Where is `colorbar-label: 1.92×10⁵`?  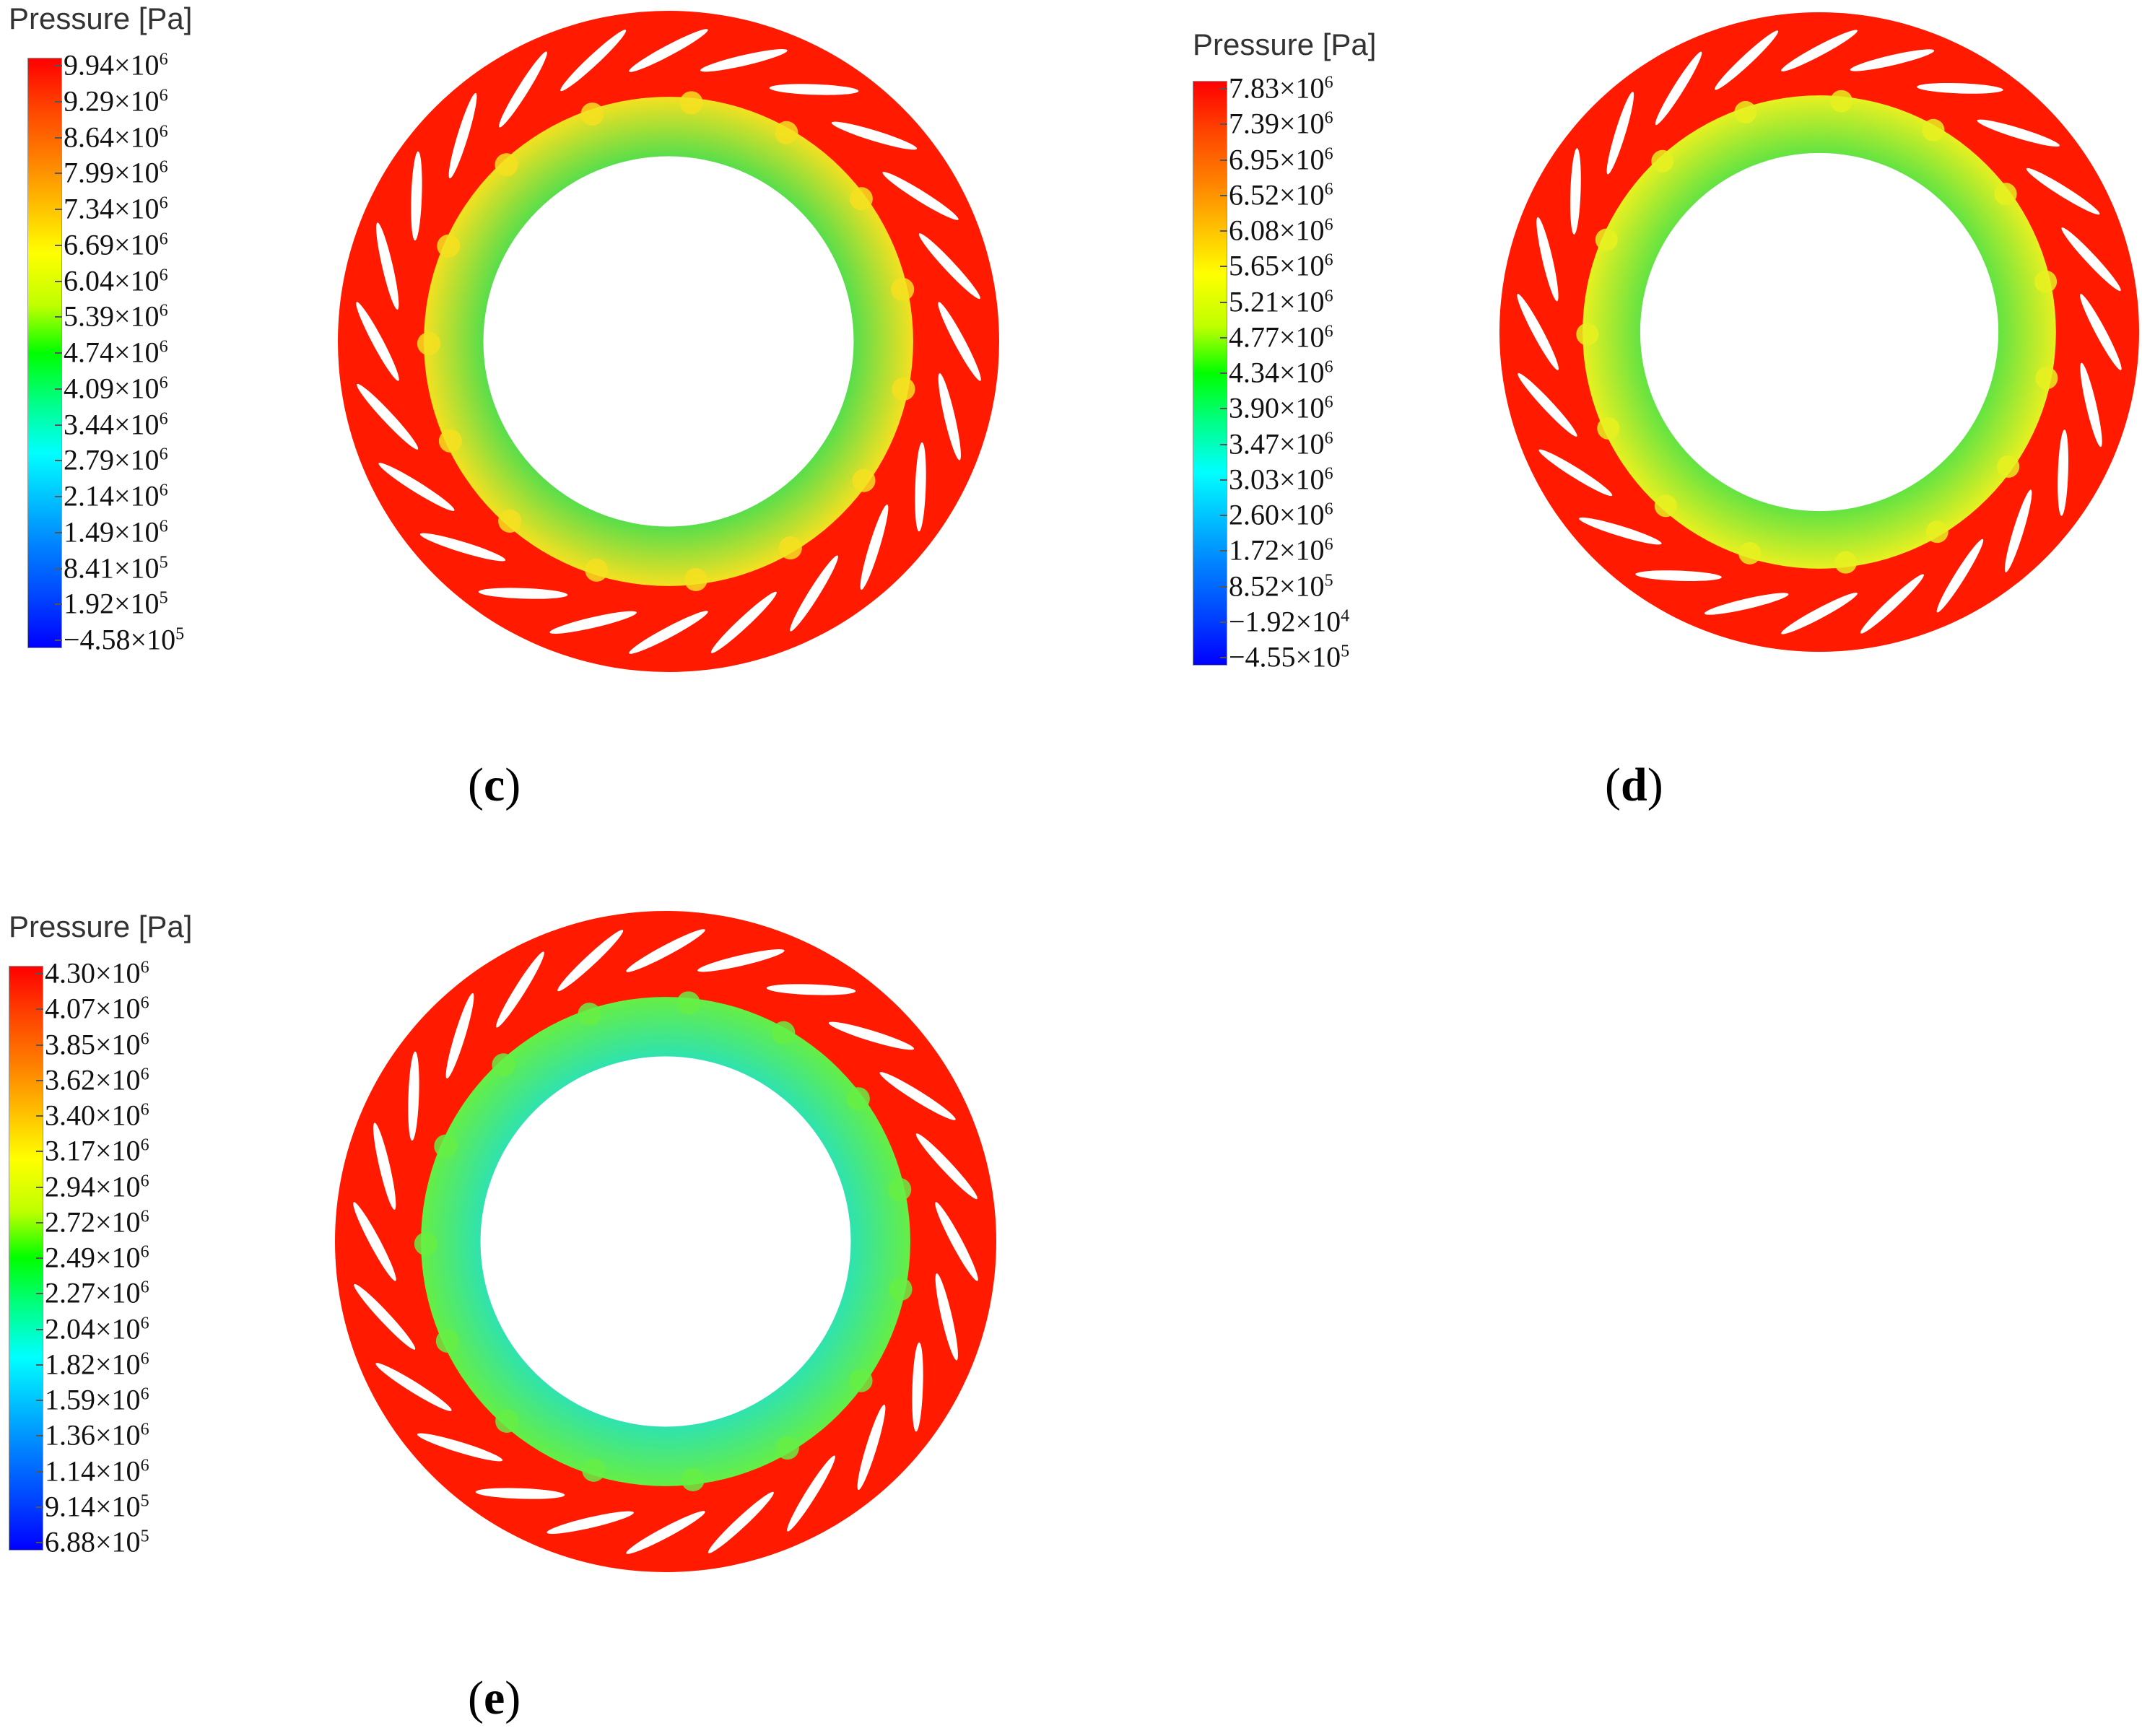
colorbar-label: 1.92×10⁵ is located at coordinates (116, 603).